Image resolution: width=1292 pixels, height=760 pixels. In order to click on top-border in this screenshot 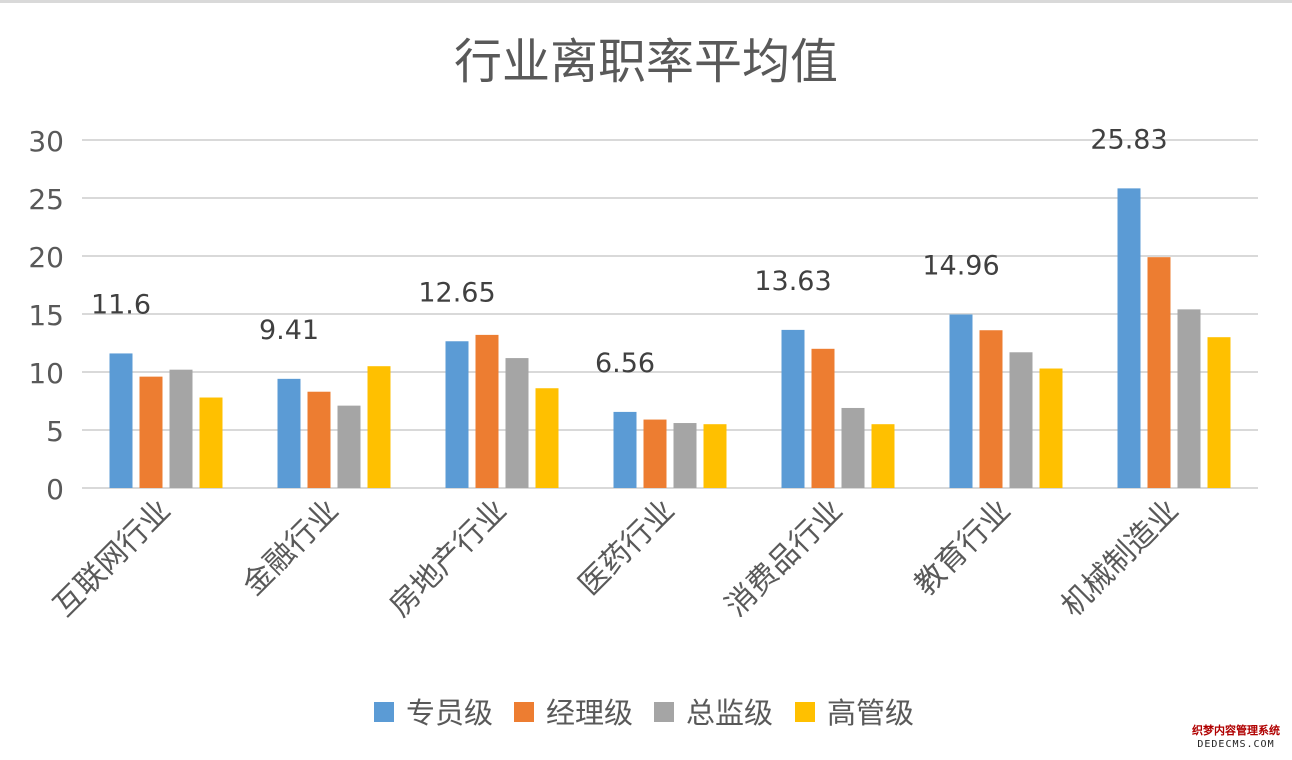, I will do `click(646, 1)`.